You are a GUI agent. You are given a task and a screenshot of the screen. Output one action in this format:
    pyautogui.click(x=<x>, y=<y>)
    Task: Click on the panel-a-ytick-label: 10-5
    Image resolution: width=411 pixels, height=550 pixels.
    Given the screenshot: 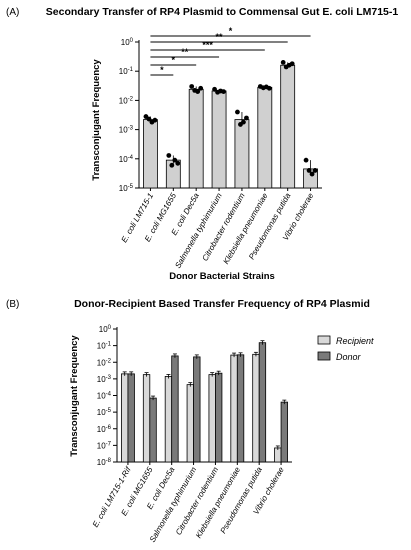 What is the action you would take?
    pyautogui.click(x=126, y=188)
    